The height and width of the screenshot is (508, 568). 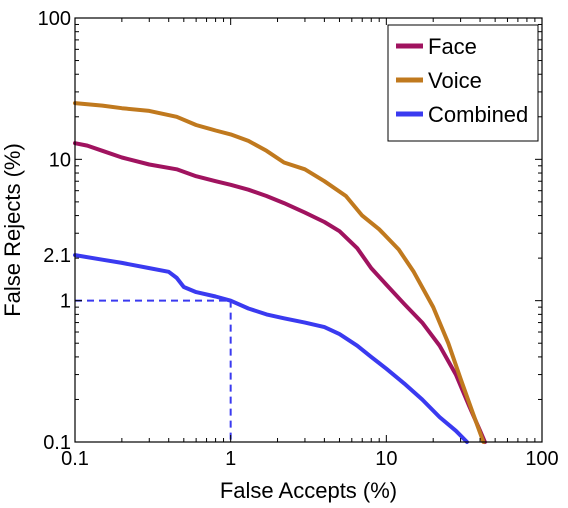 What do you see at coordinates (308, 490) in the screenshot?
I see `x-axis-title: False Accepts (%)` at bounding box center [308, 490].